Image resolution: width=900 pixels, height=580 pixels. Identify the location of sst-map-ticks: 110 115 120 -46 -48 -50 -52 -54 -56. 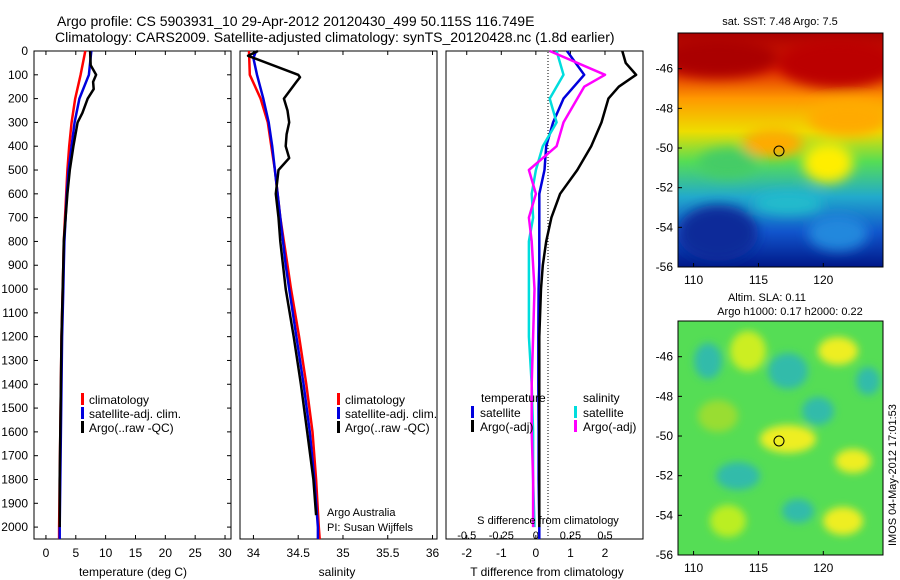
(745, 174).